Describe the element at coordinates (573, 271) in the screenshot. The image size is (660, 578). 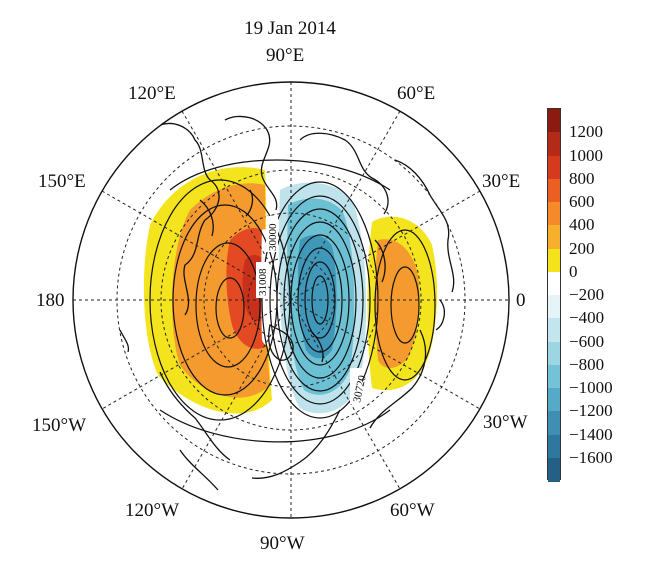
I see `colorbar-tick-label: 0` at that location.